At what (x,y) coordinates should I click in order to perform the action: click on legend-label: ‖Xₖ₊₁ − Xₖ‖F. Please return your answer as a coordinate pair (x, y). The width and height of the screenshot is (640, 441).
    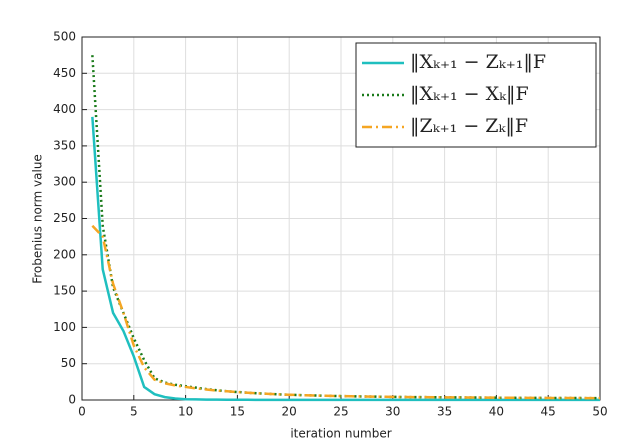
    Looking at the image, I should click on (469, 94).